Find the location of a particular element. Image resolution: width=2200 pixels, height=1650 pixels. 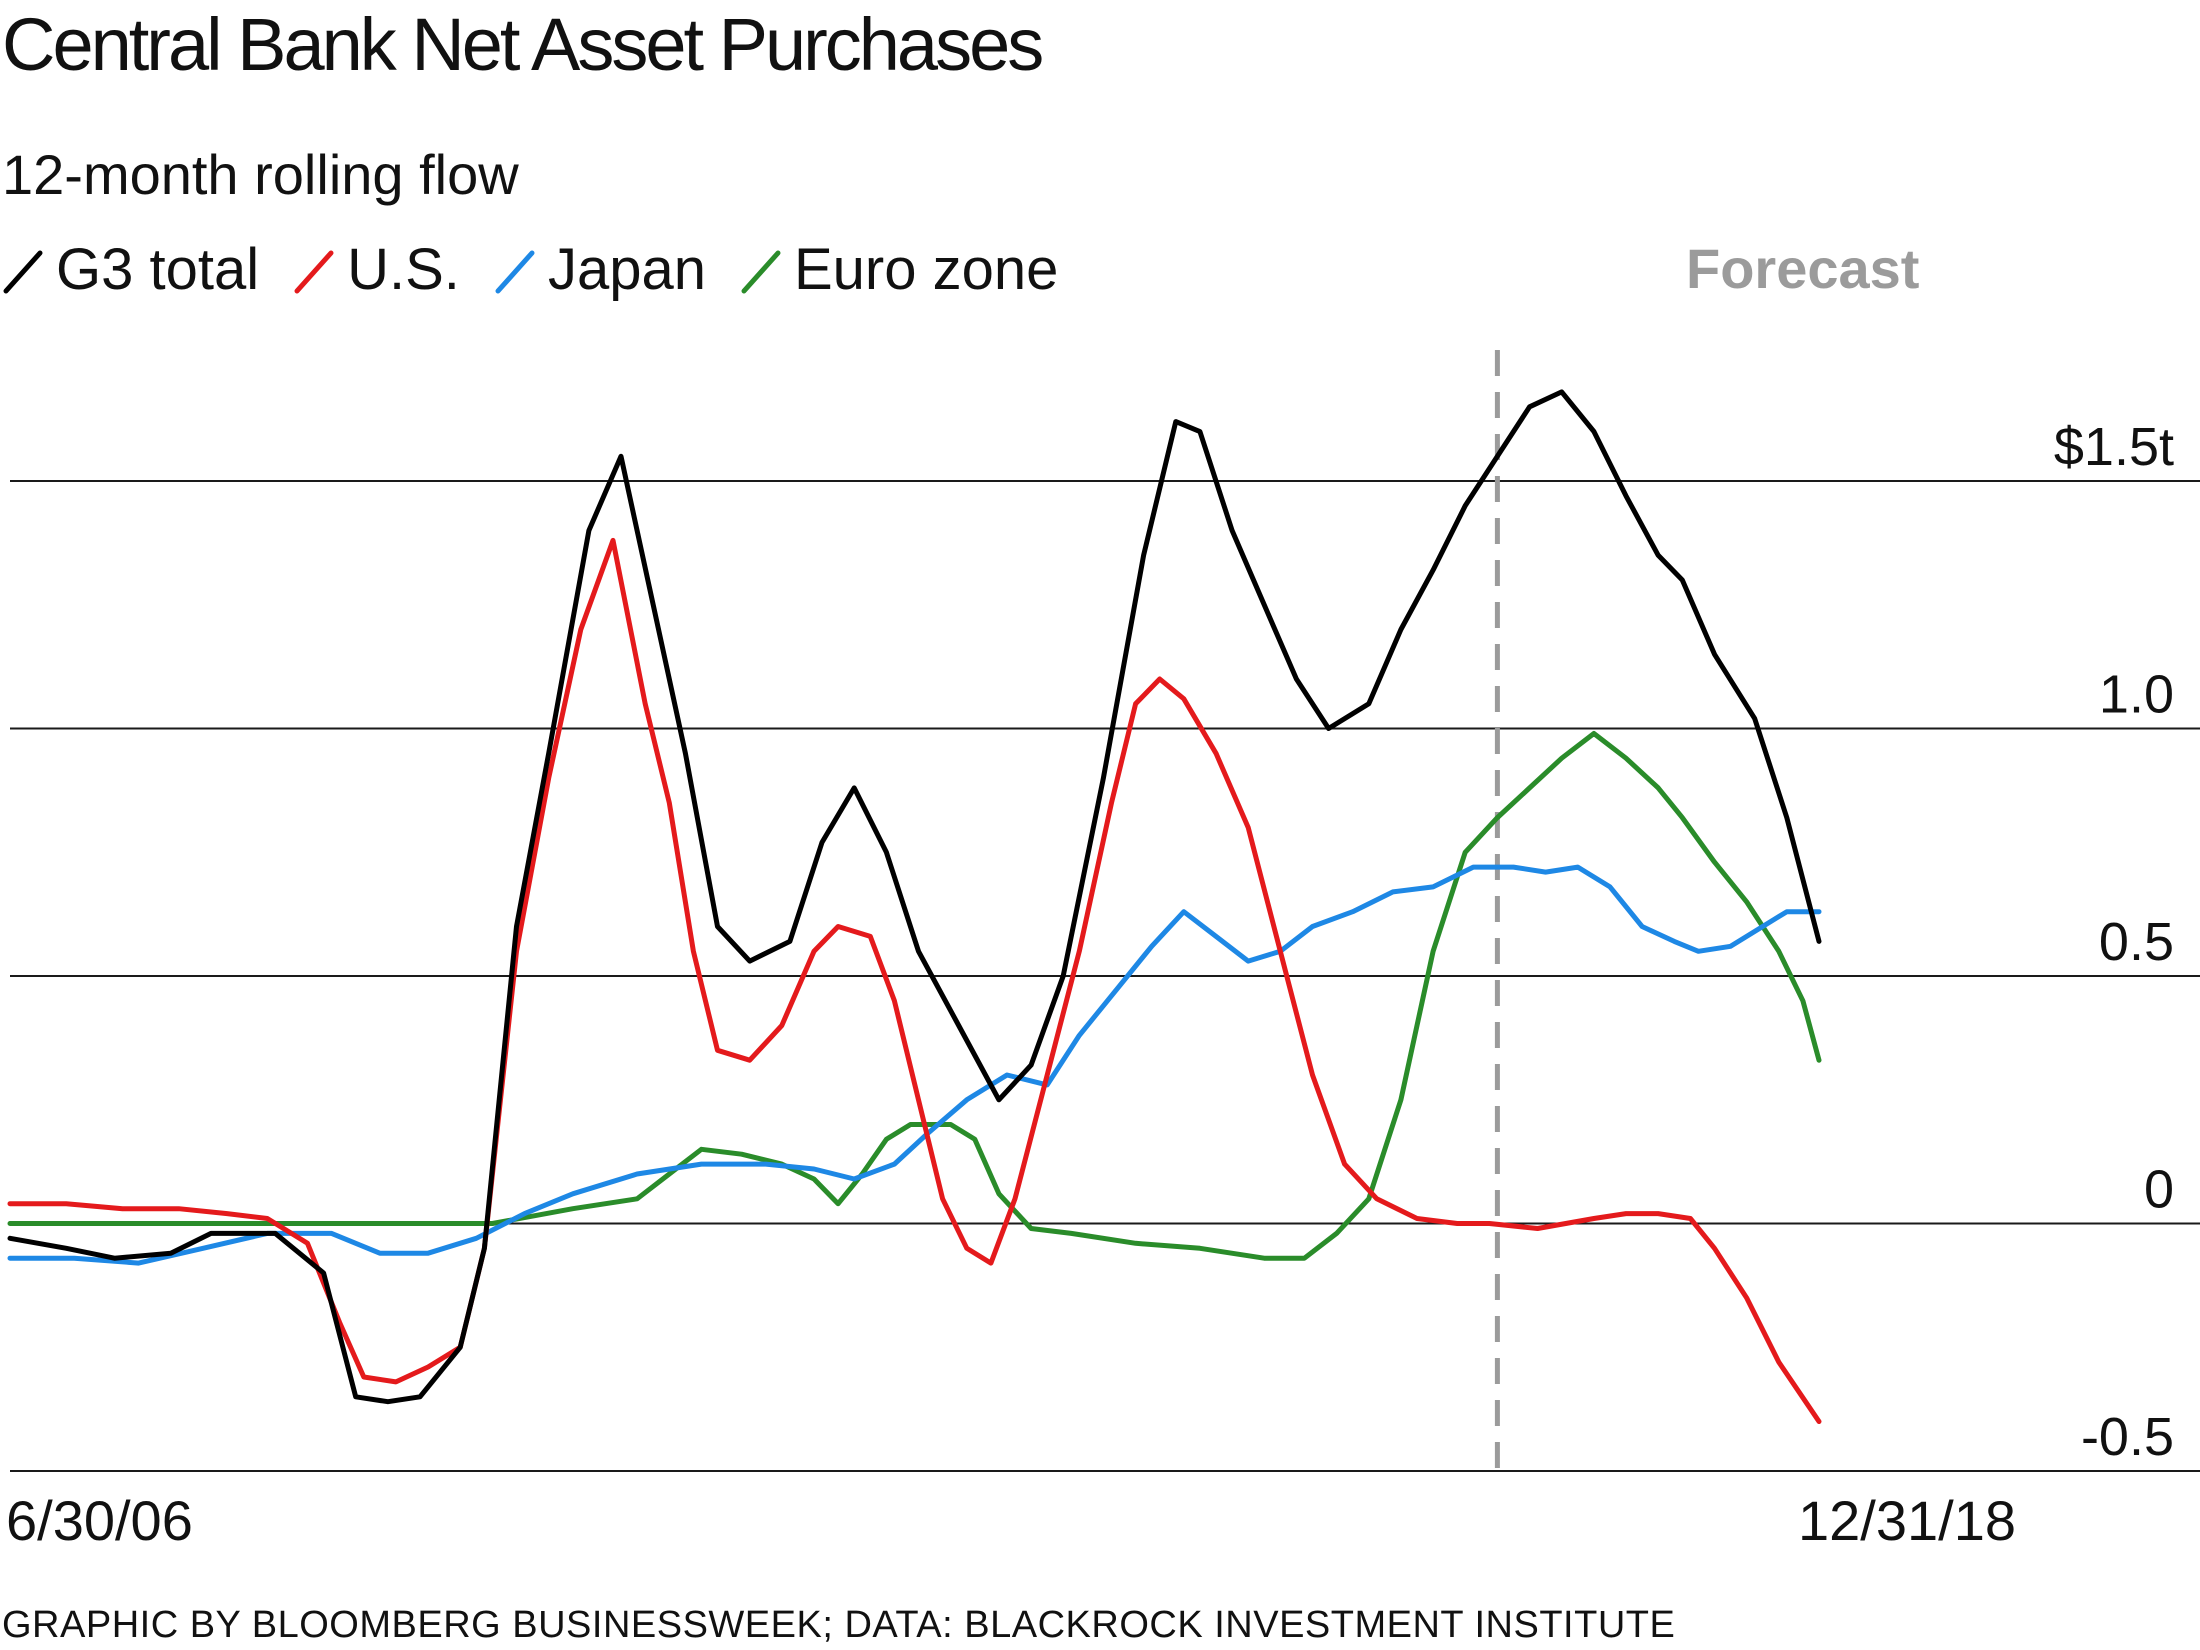

legend-label-japan: Japan is located at coordinates (626, 269).